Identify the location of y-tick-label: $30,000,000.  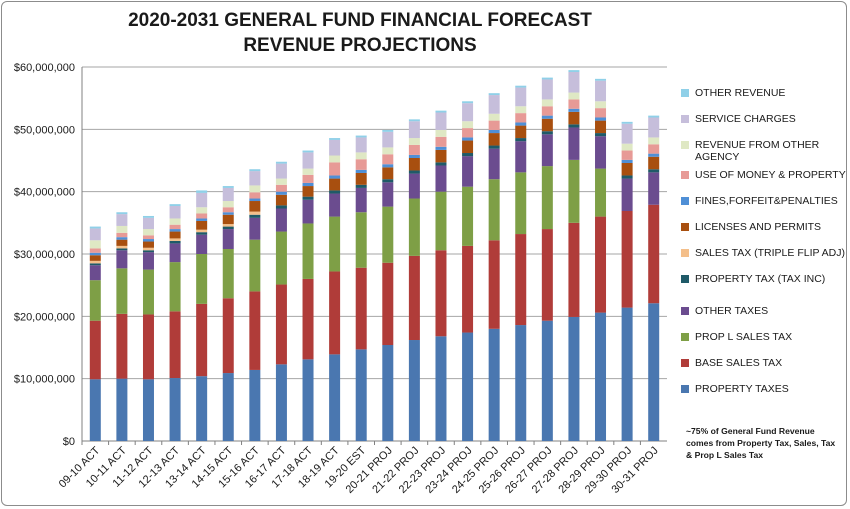
(44, 255).